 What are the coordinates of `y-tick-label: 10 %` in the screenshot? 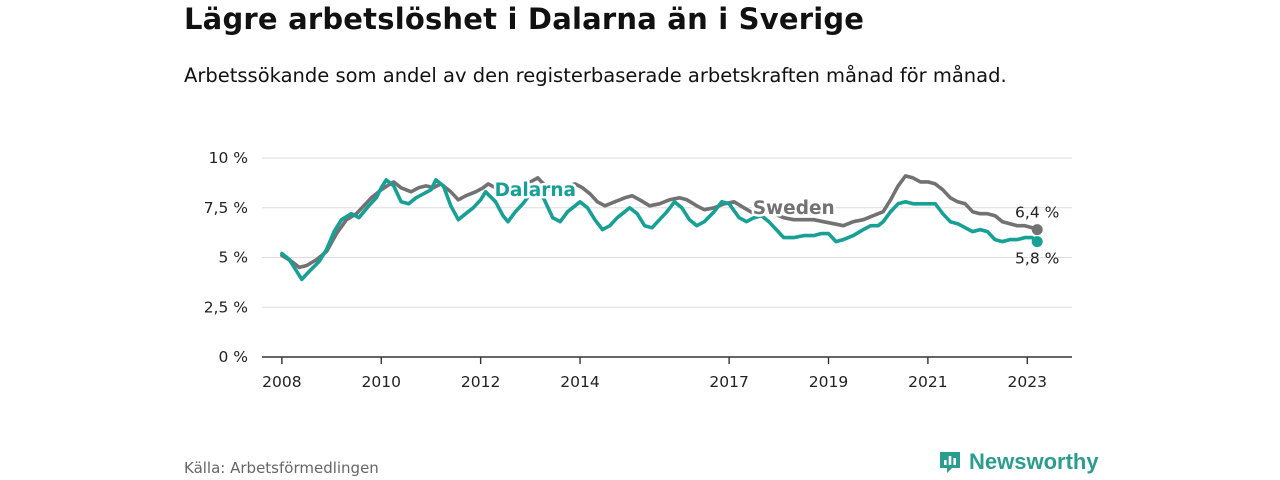 It's located at (228, 158).